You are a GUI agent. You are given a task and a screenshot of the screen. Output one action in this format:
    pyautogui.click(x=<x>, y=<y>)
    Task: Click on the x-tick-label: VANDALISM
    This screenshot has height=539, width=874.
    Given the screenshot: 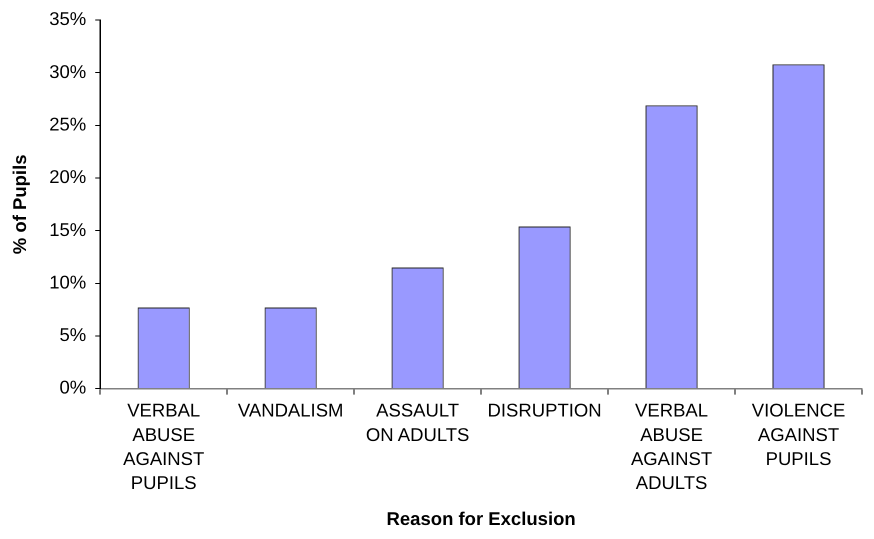 What is the action you would take?
    pyautogui.click(x=291, y=410)
    